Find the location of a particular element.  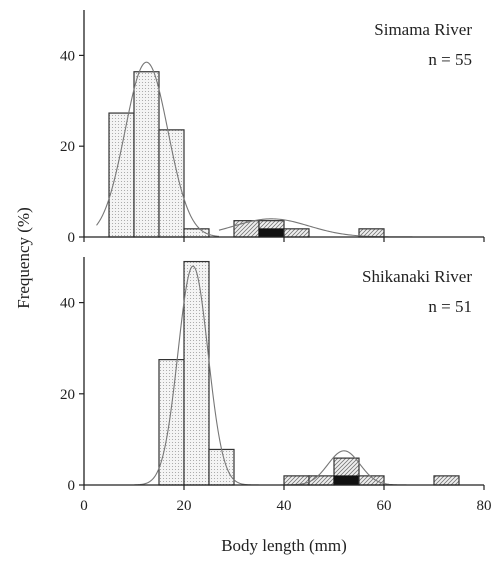

x-tick-label: 20 is located at coordinates (184, 506).